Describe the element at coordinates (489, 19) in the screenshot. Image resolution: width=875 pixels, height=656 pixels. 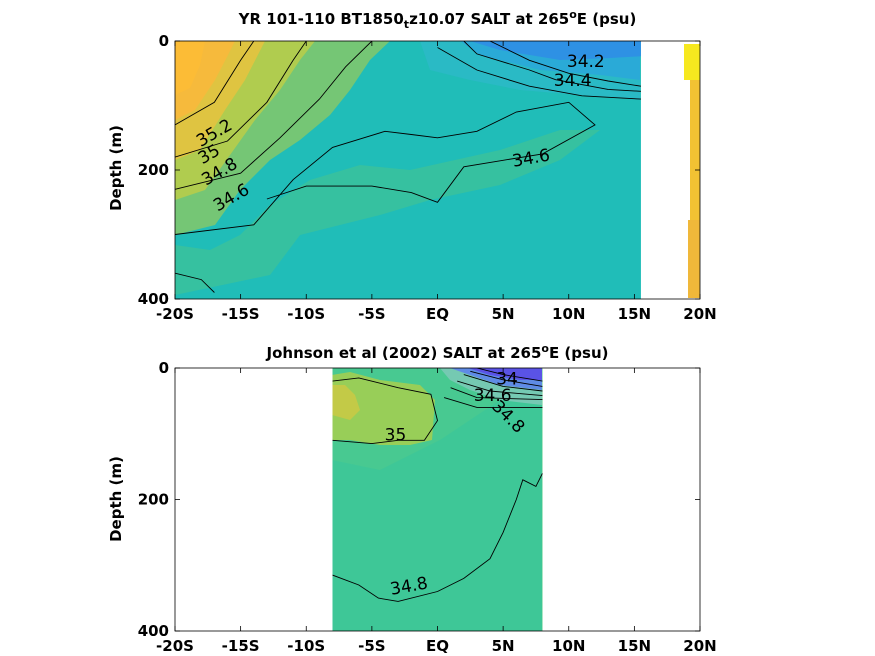
I see `top-title-mid: z10.07 SALT at 265` at that location.